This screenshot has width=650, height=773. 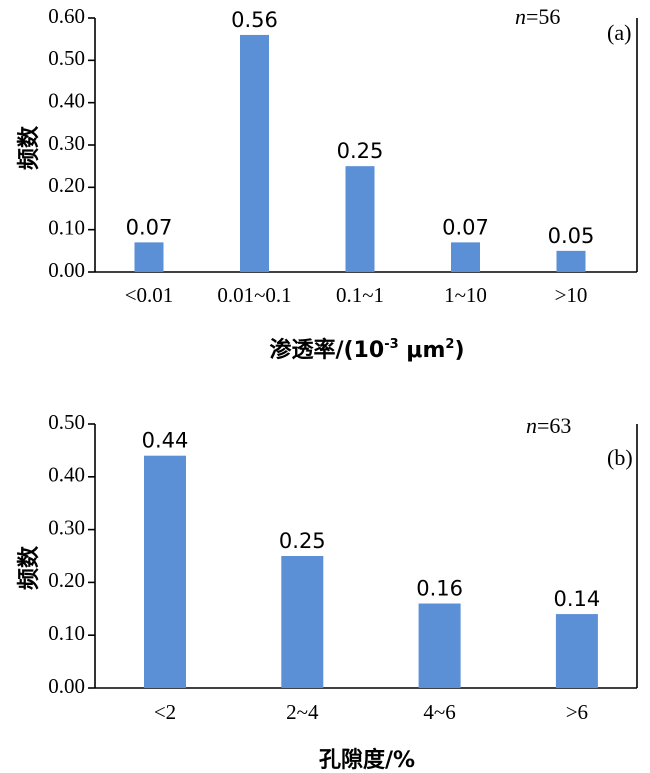 What do you see at coordinates (371, 712) in the screenshot?
I see `chart-b-x-ticks: <2 2~4 4~6 >6` at bounding box center [371, 712].